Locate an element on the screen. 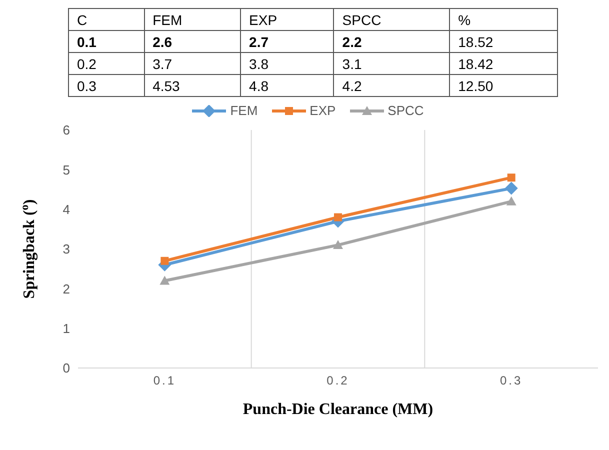 This screenshot has height=450, width=609. text: SPCC is located at coordinates (392, 19).